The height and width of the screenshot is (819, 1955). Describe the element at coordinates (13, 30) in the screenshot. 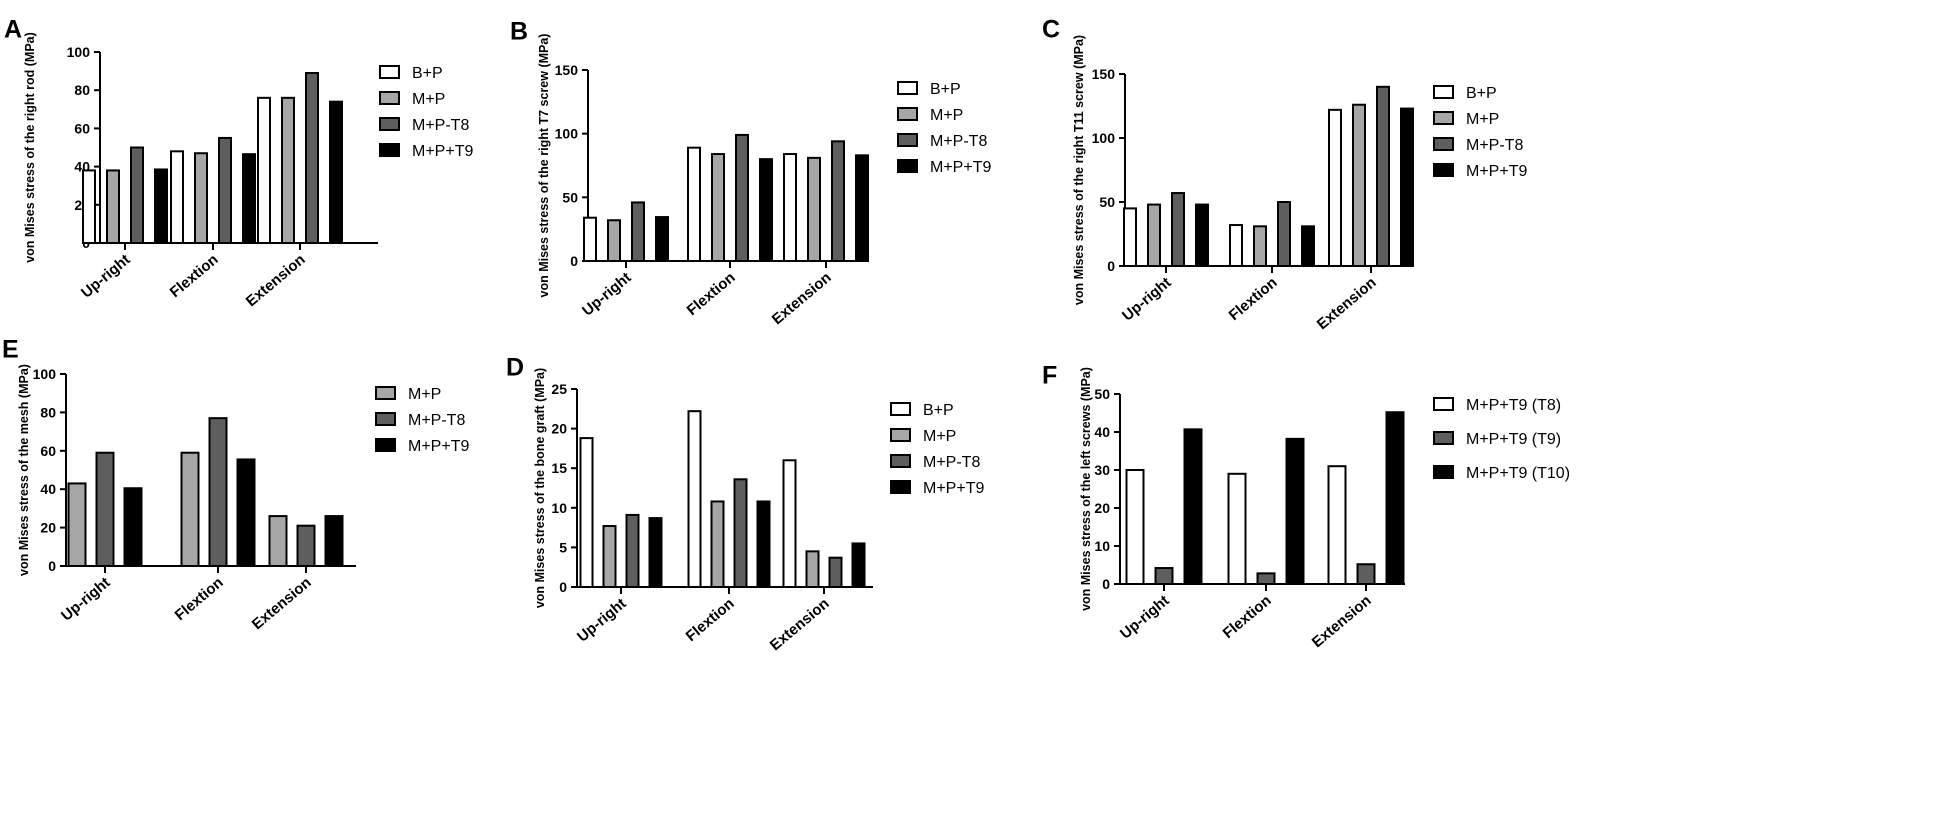

I see `panel-label: A` at that location.